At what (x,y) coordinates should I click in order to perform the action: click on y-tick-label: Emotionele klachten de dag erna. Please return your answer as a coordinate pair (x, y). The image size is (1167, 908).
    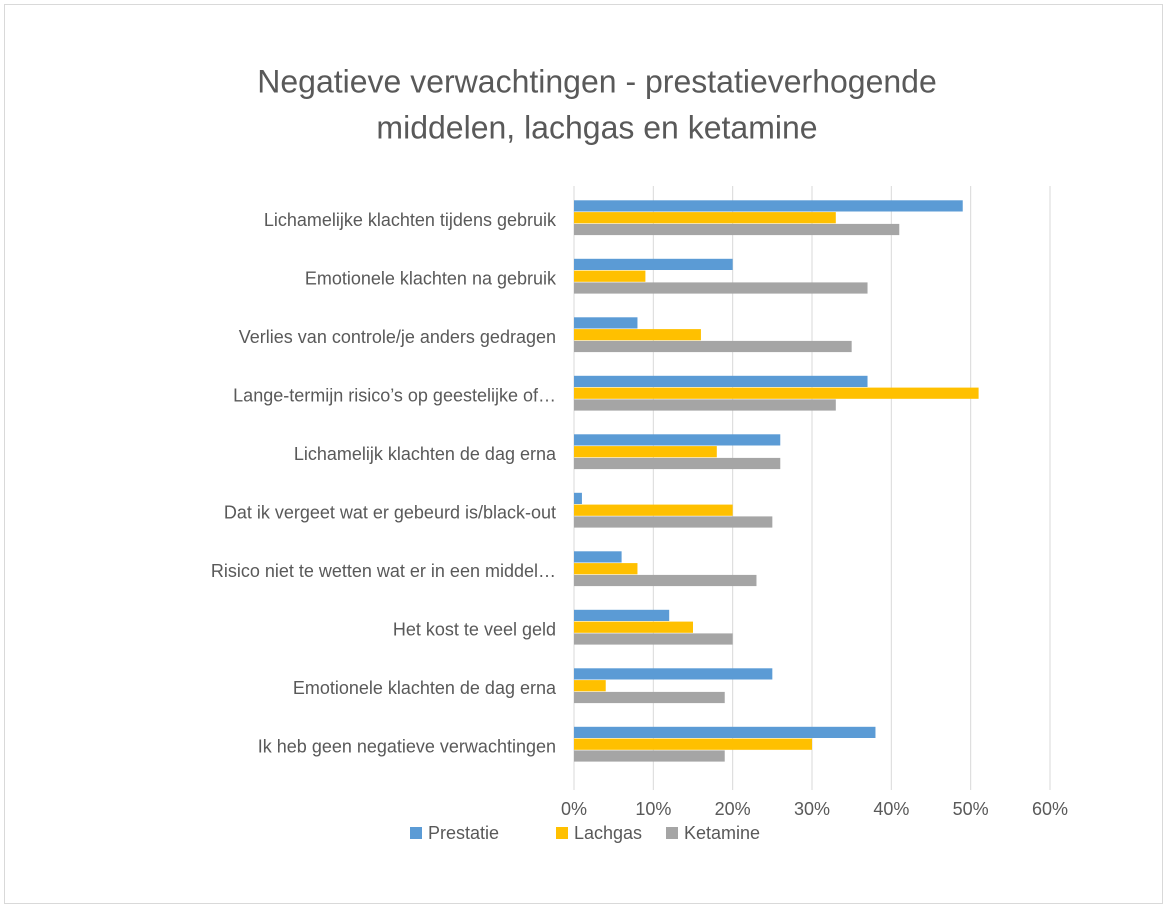
    Looking at the image, I should click on (425, 688).